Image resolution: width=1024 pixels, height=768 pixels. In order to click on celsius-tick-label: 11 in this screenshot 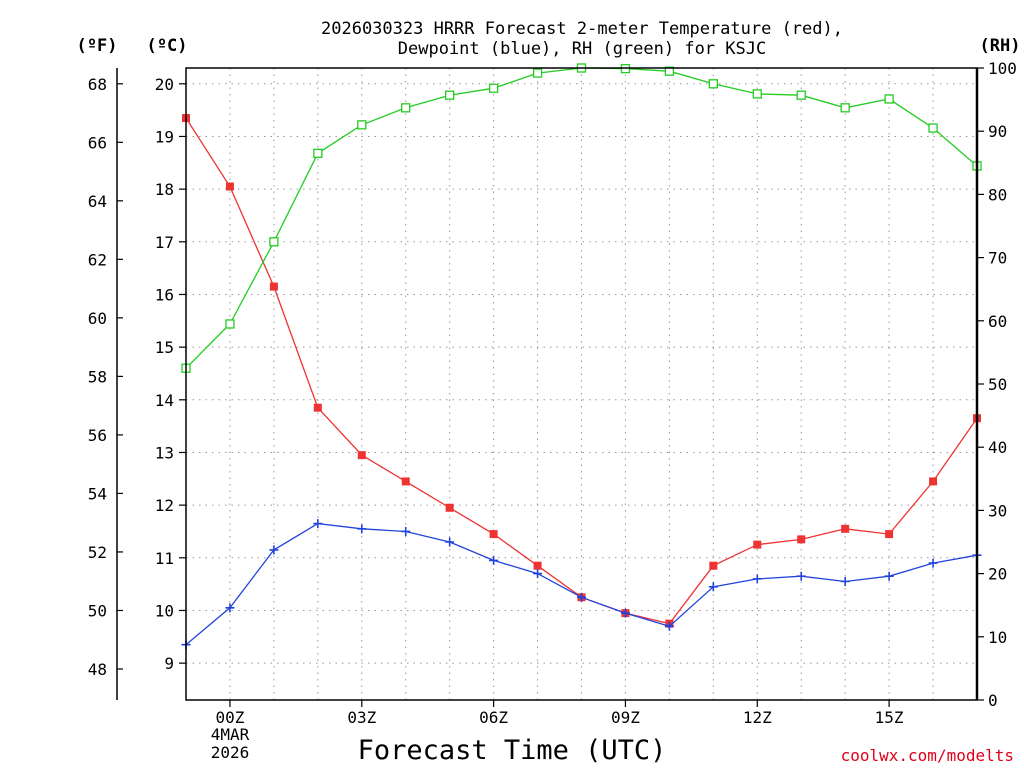, I will do `click(164, 558)`.